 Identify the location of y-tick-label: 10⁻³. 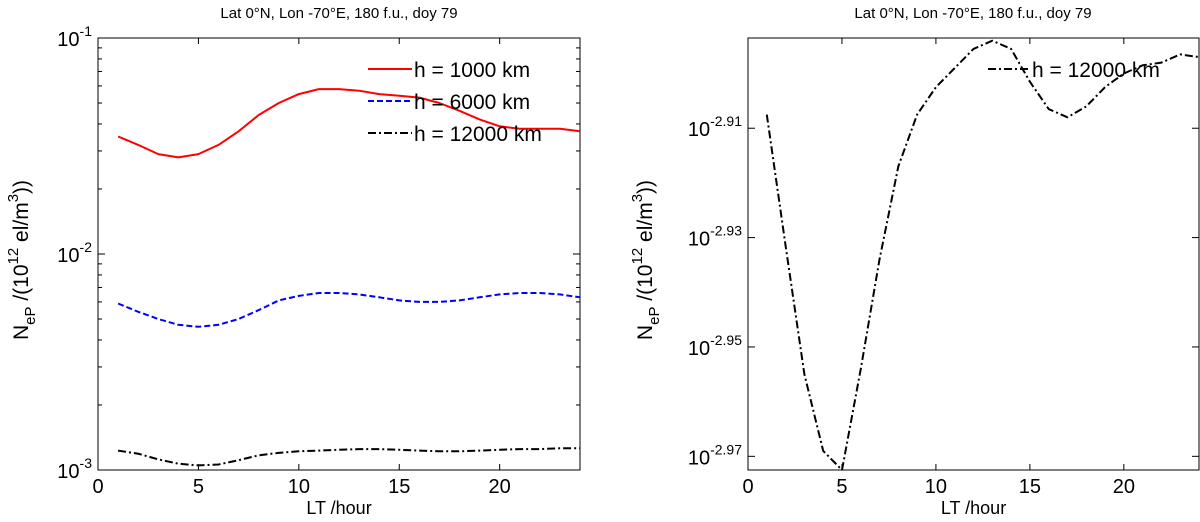
(74, 469).